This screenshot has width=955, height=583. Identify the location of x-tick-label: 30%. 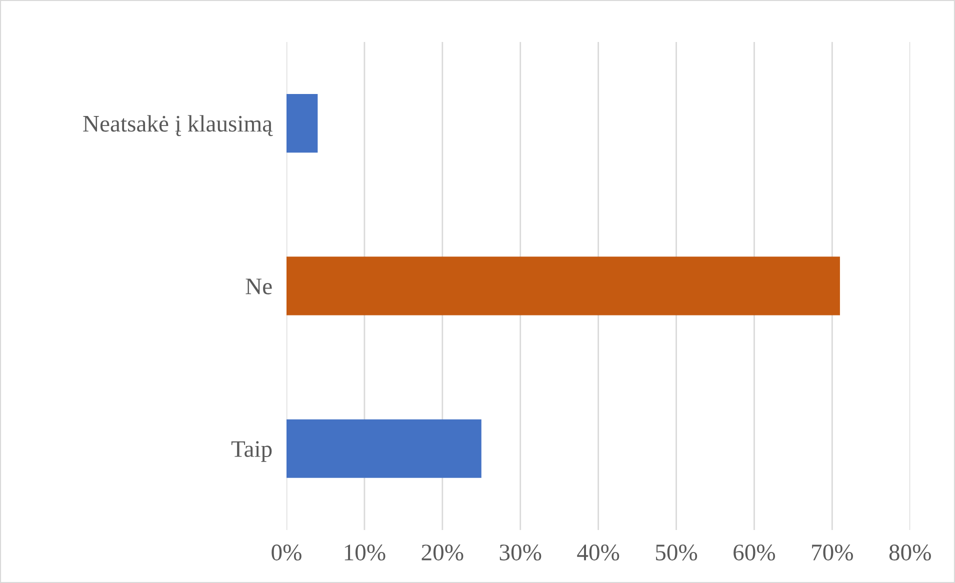
(521, 552).